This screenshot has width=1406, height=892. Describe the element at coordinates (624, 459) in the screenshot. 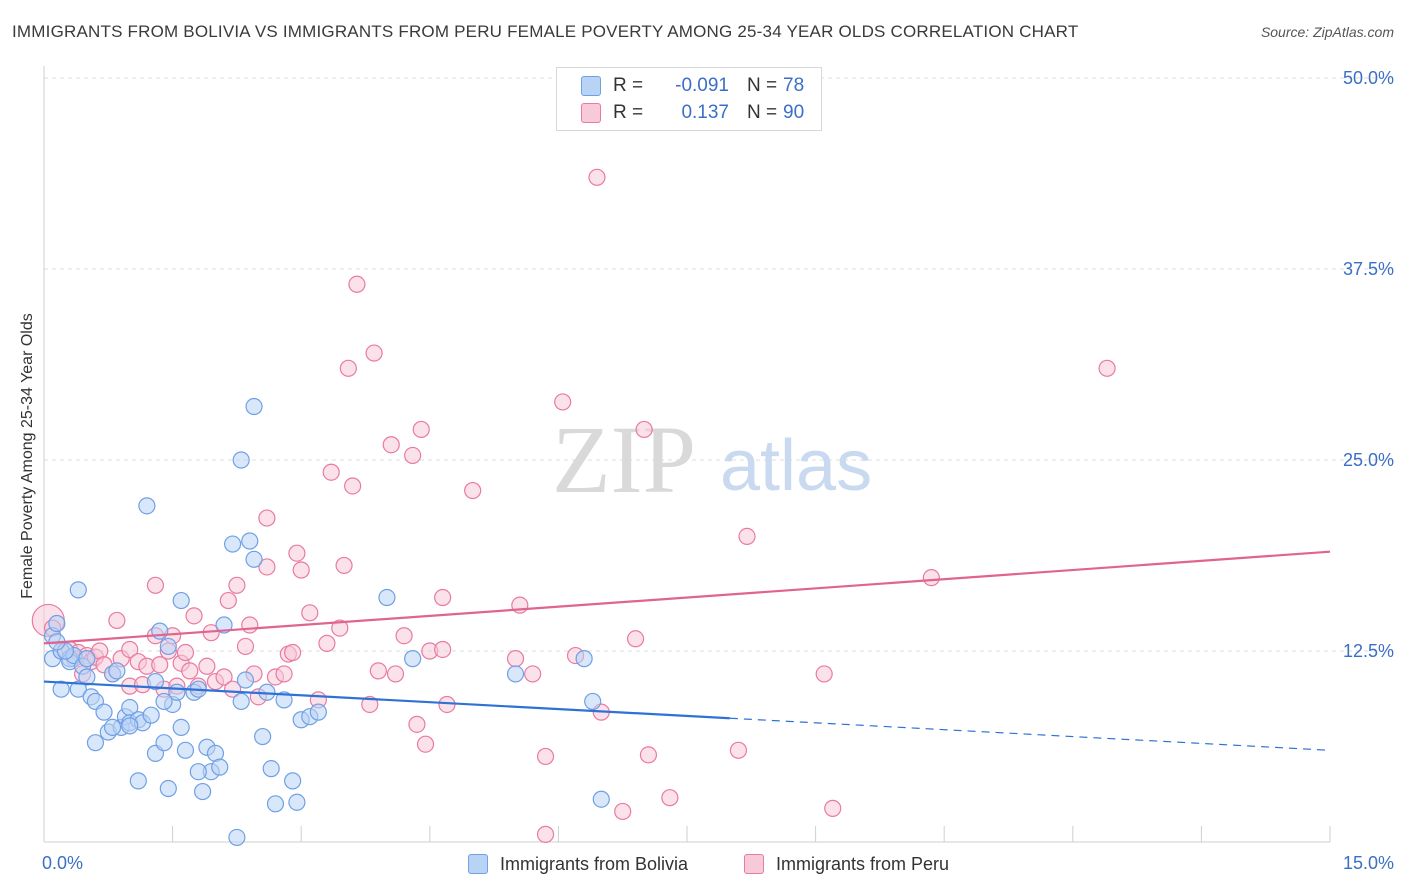

I see `watermark-zip: ZIP` at that location.